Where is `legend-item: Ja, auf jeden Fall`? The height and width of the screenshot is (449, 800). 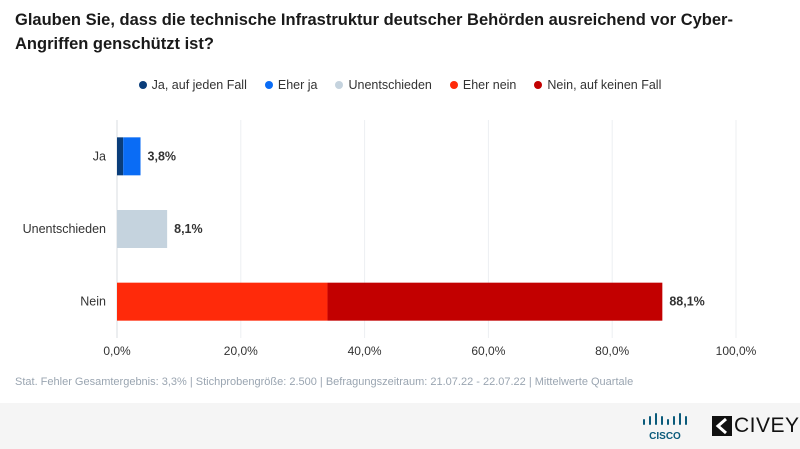 legend-item: Ja, auf jeden Fall is located at coordinates (192, 85).